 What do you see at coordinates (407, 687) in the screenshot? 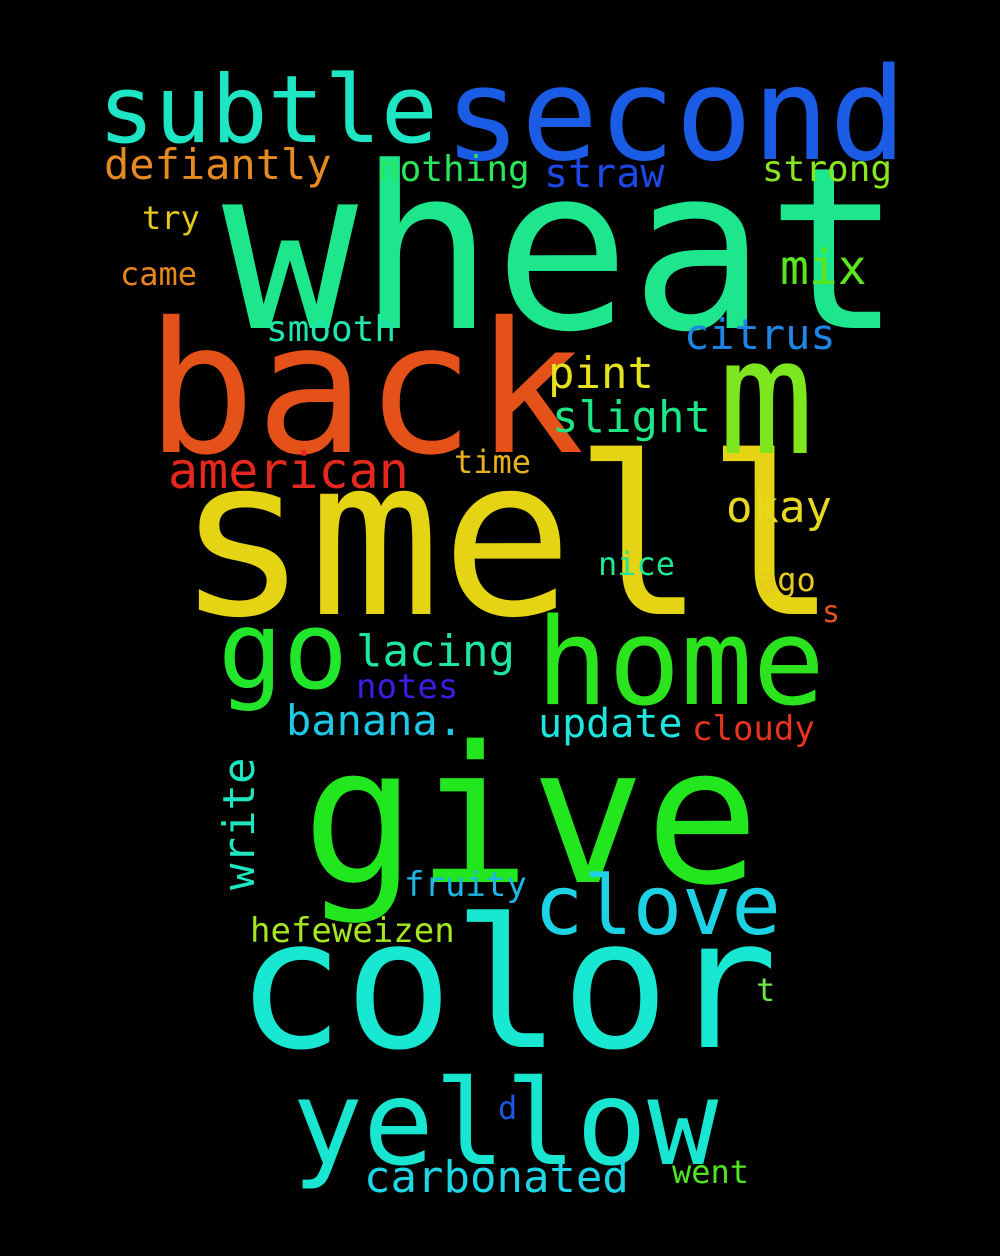
I see `word-notes: notes` at bounding box center [407, 687].